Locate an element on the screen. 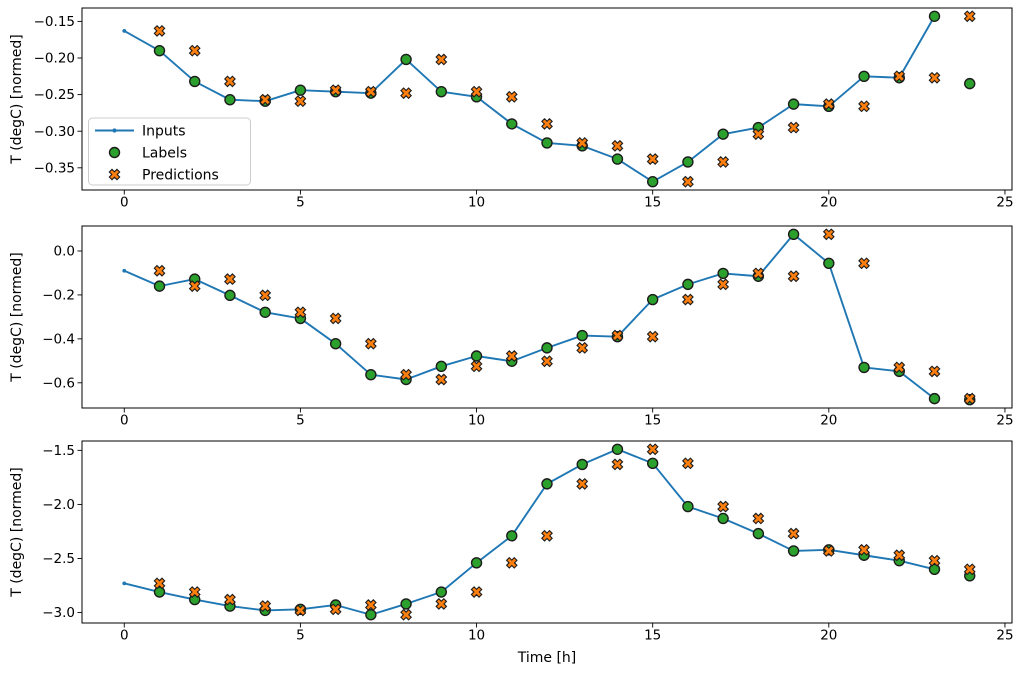 This screenshot has height=683, width=1023. x-axis-1: 0 5 10 15 20 25 is located at coordinates (567, 418).